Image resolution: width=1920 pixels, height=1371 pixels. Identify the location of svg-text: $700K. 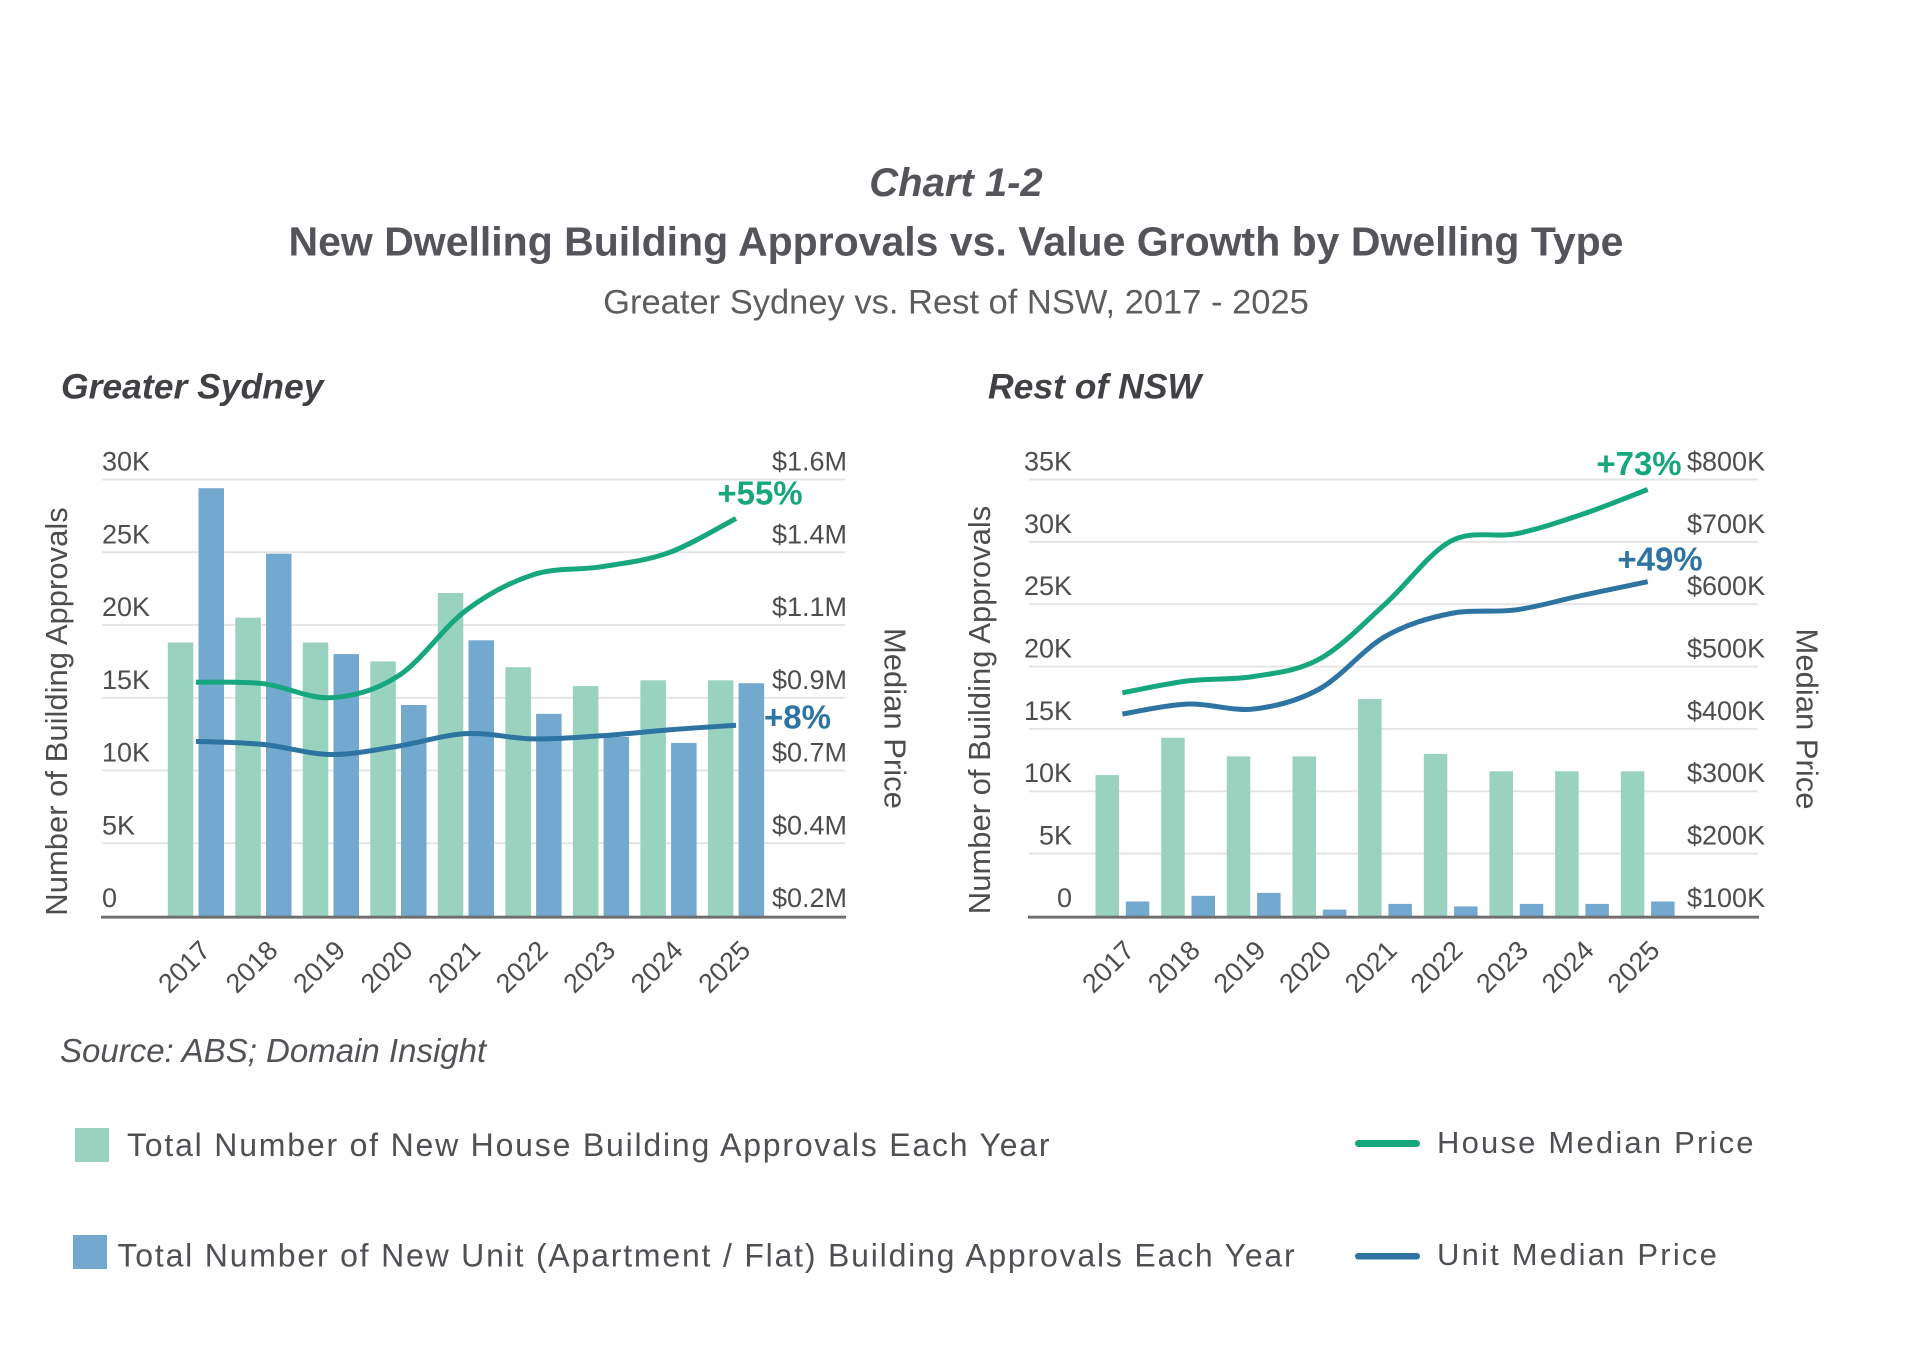
(1726, 524).